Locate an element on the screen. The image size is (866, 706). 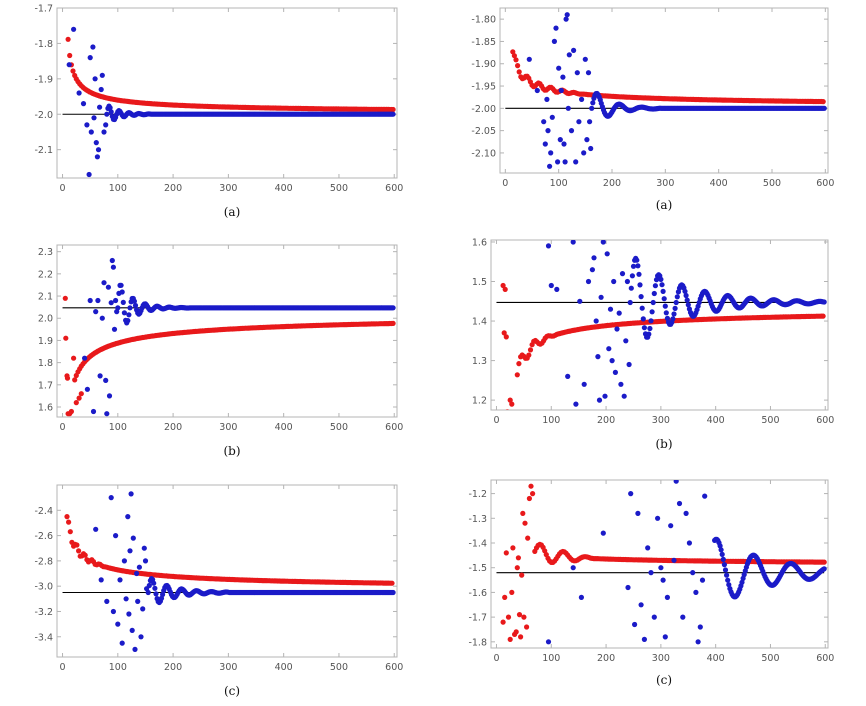
y-tick-label: 1.3 is located at coordinates (479, 361).